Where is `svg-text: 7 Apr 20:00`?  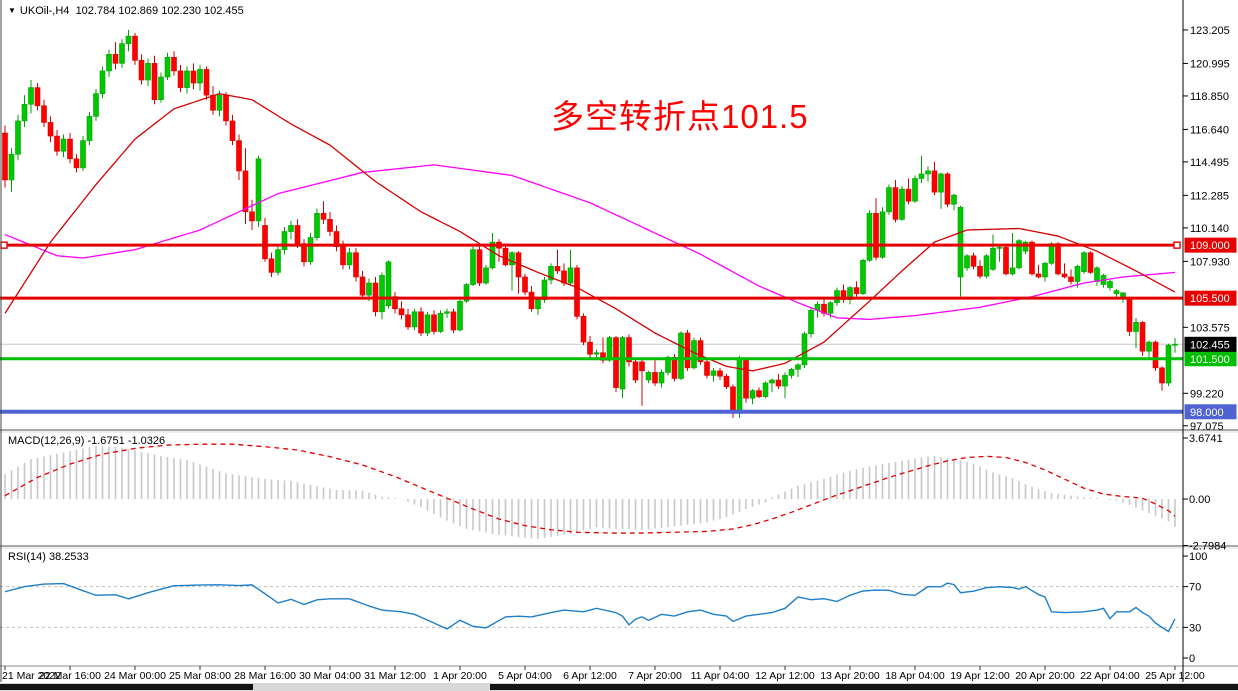 svg-text: 7 Apr 20:00 is located at coordinates (655, 676).